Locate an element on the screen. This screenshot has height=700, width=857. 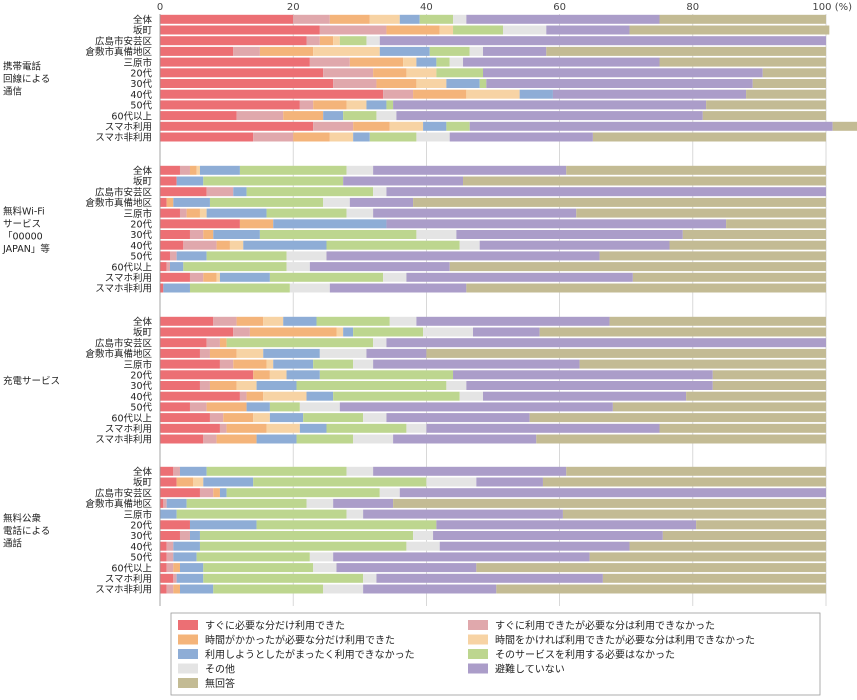
row-label: 50代 is located at coordinates (141, 558).